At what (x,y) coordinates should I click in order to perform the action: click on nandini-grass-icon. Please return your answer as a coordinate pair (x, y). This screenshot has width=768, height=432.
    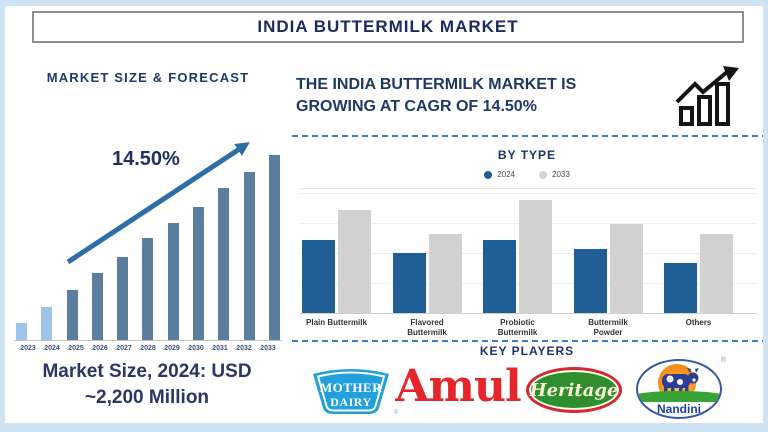
    Looking at the image, I should click on (679, 396).